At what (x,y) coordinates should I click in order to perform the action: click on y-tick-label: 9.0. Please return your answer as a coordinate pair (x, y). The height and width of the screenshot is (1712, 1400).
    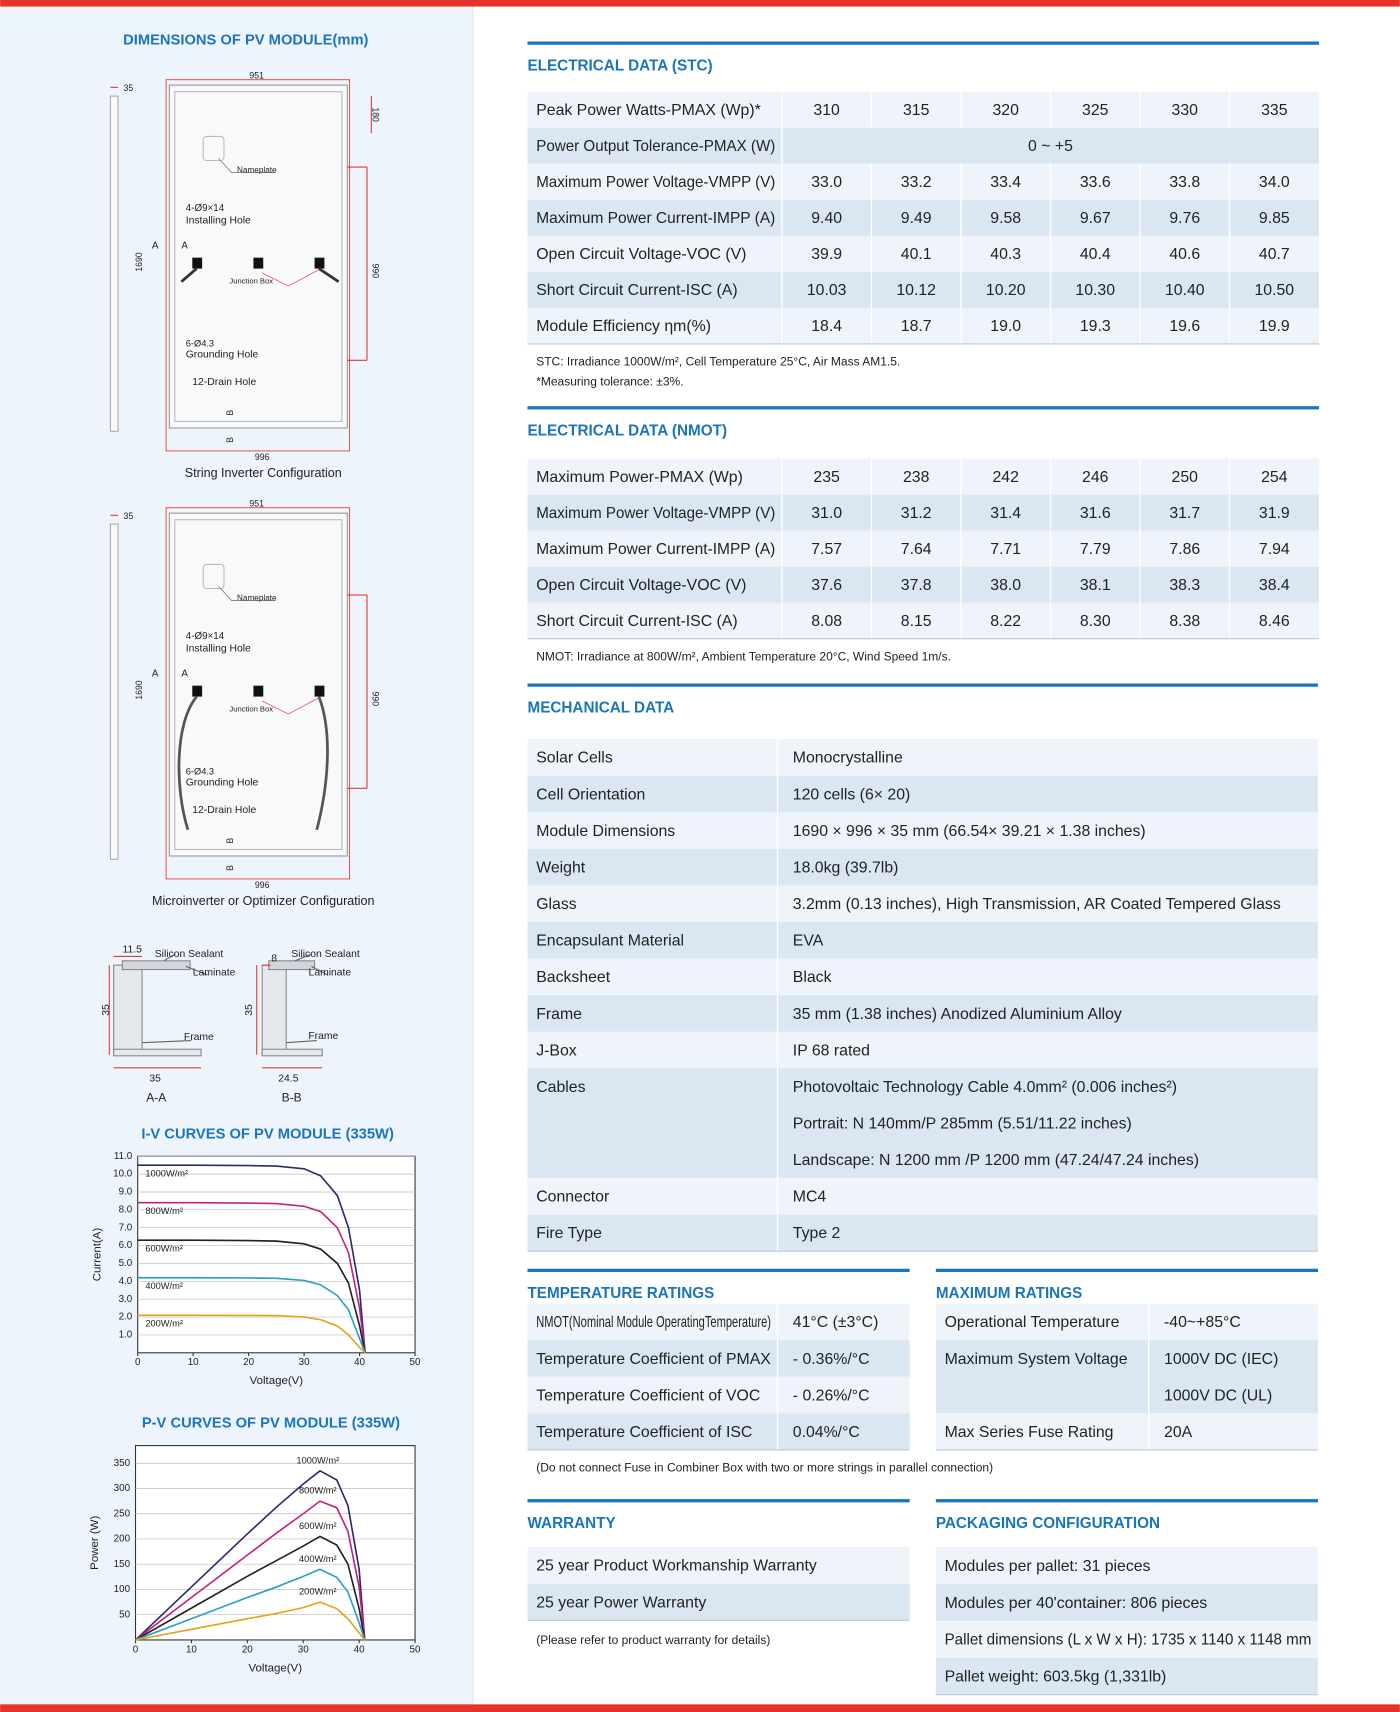
    Looking at the image, I should click on (126, 1192).